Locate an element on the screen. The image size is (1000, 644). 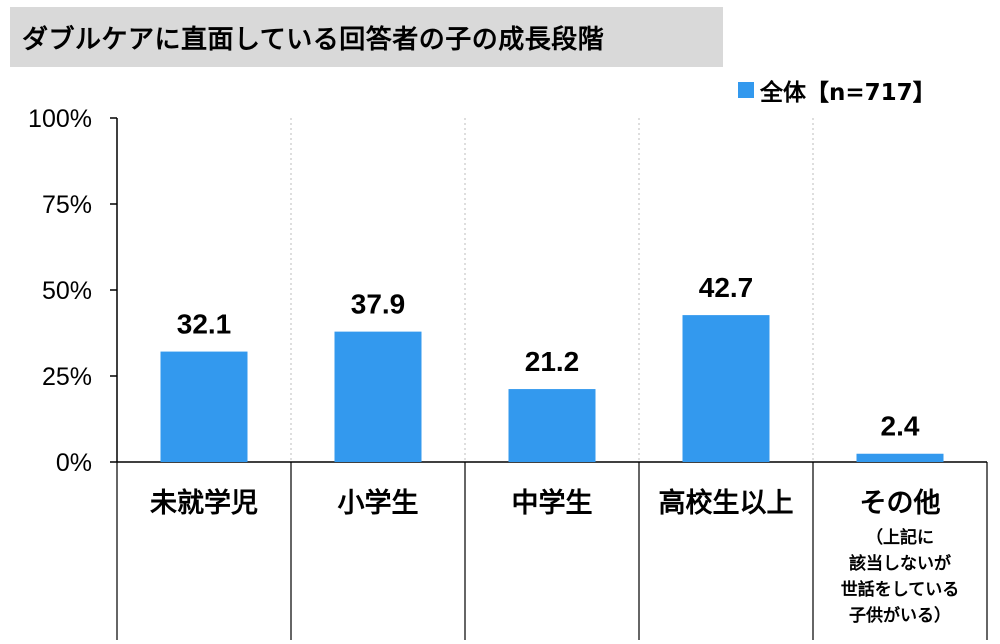
category-label: 中学生 is located at coordinates (552, 503).